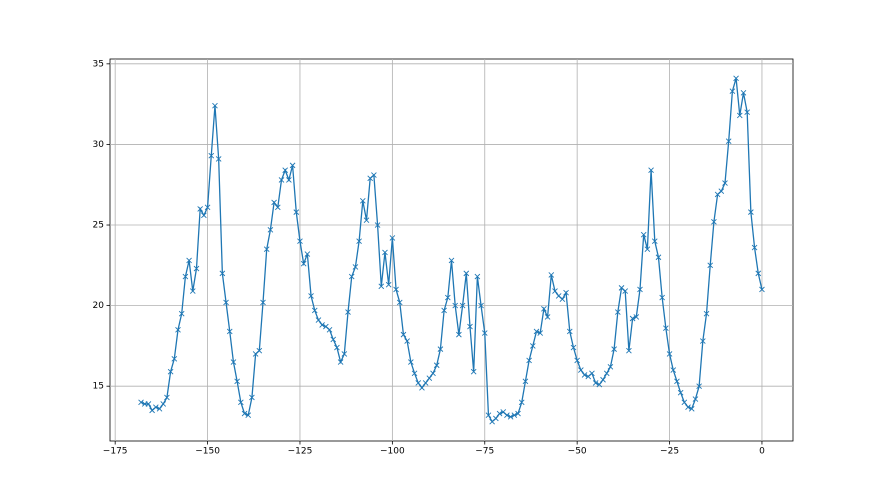  Describe the element at coordinates (98, 387) in the screenshot. I see `y-tick-label: 15` at that location.